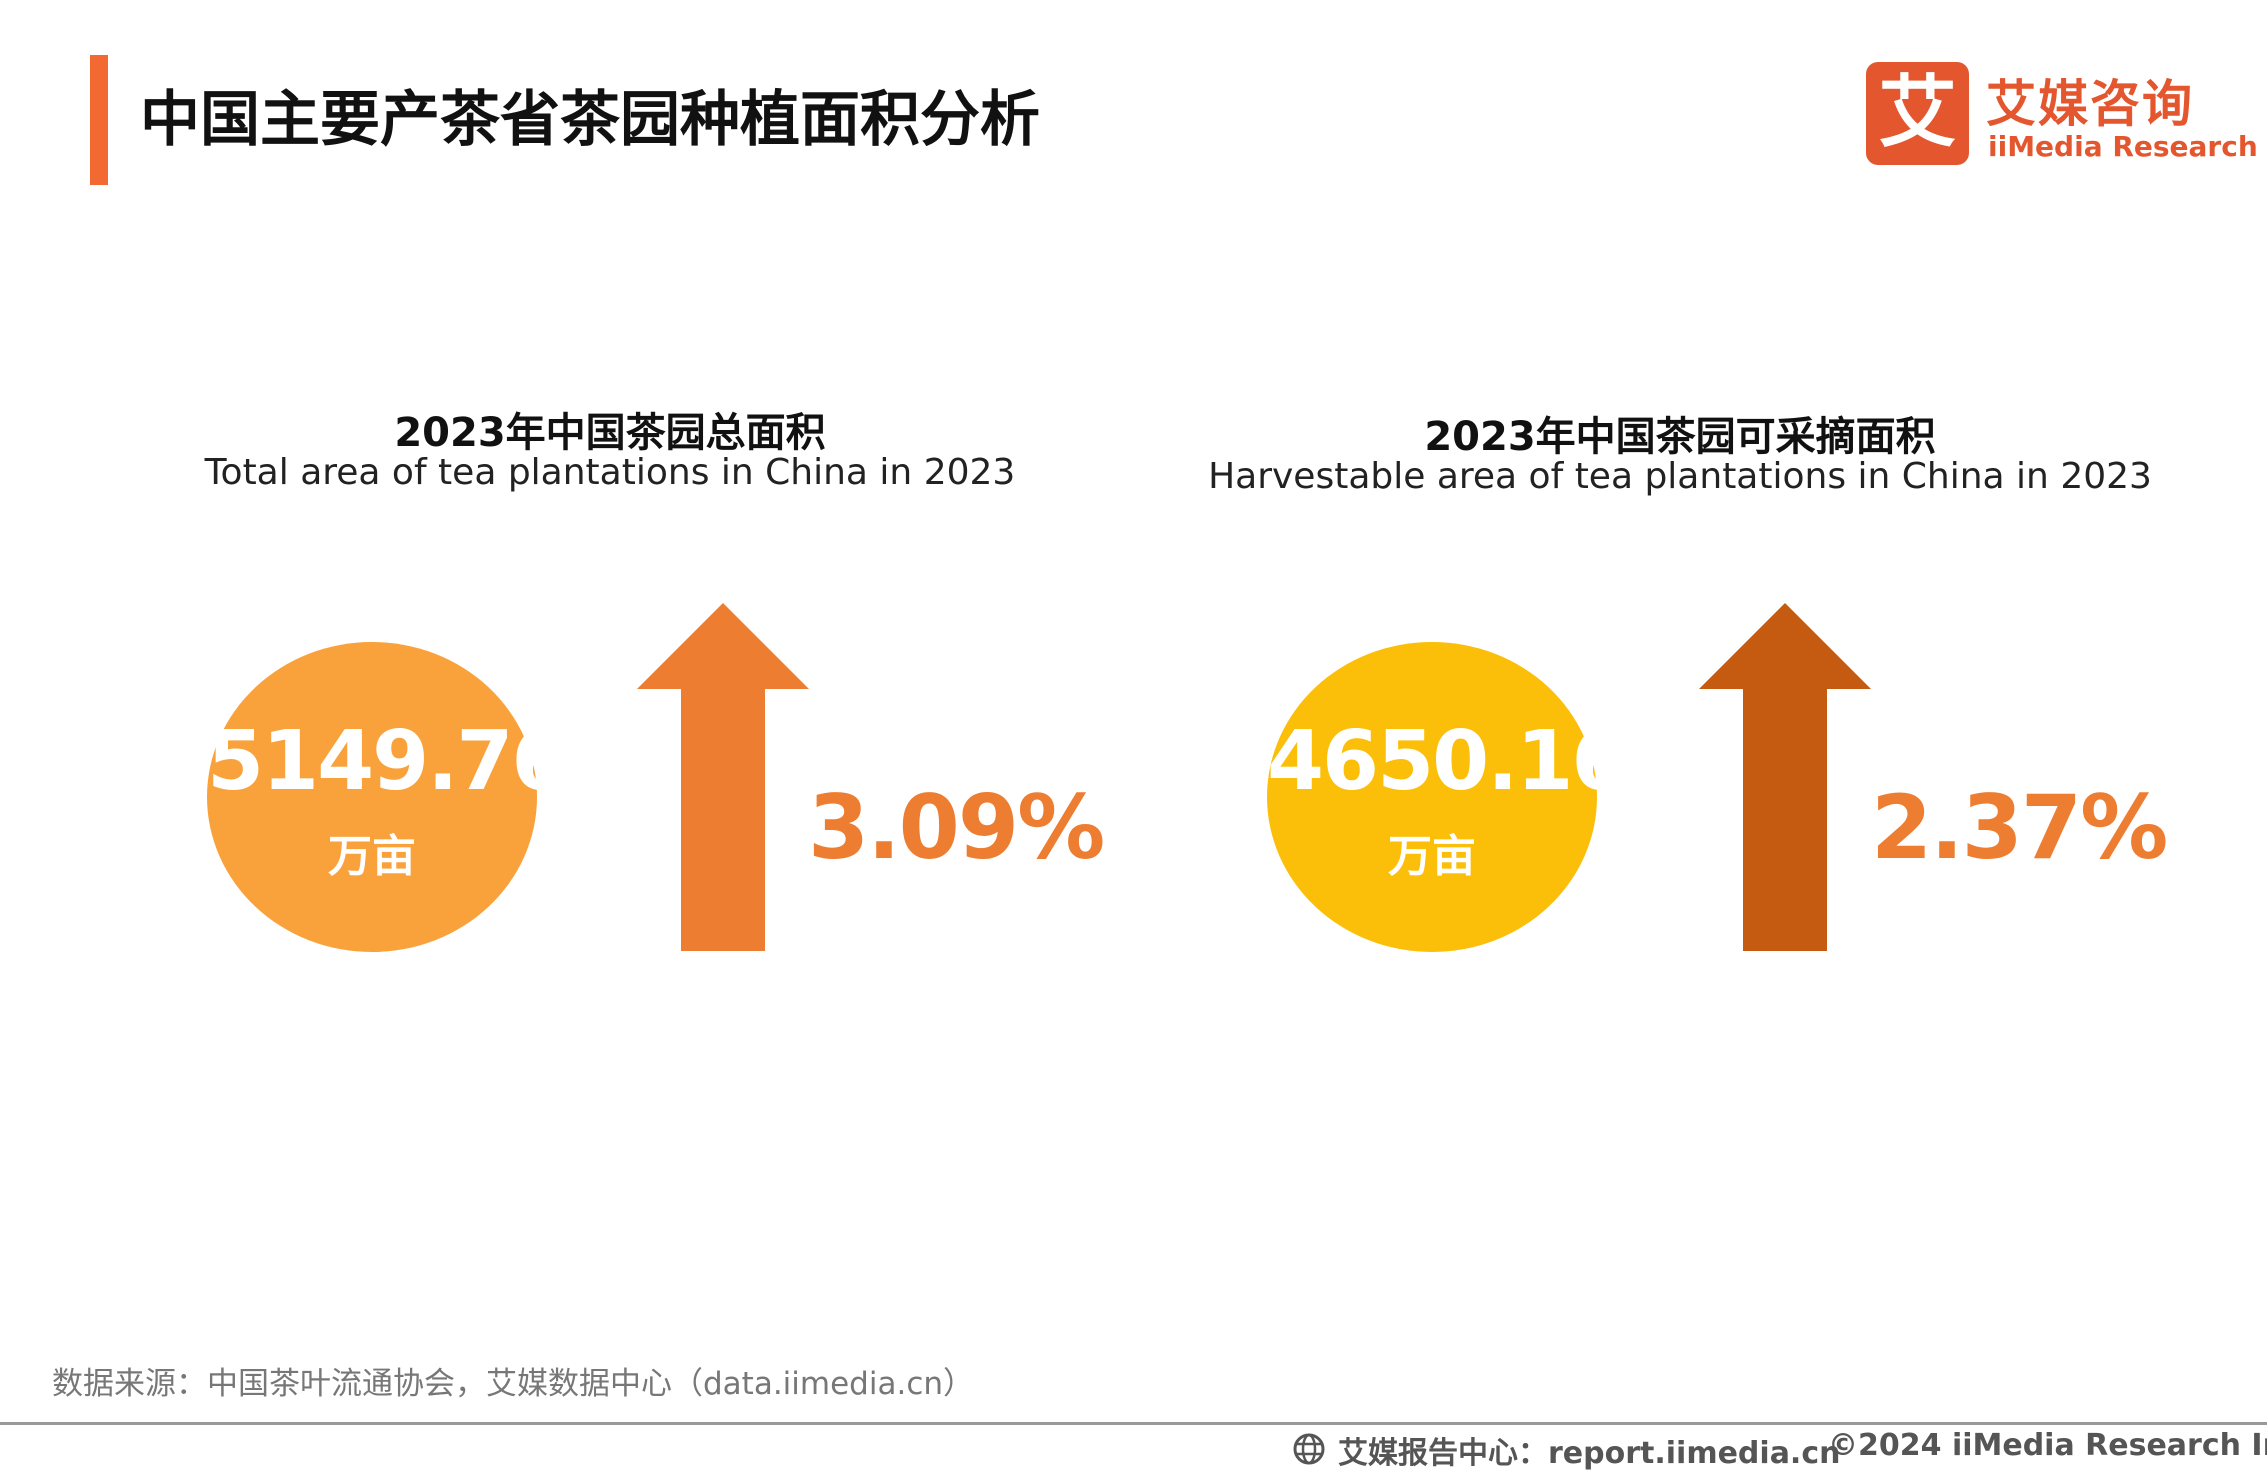 The image size is (2267, 1474). Describe the element at coordinates (1680, 437) in the screenshot. I see `kpi-2-title: 2023年中国茶园可采摘面积` at that location.